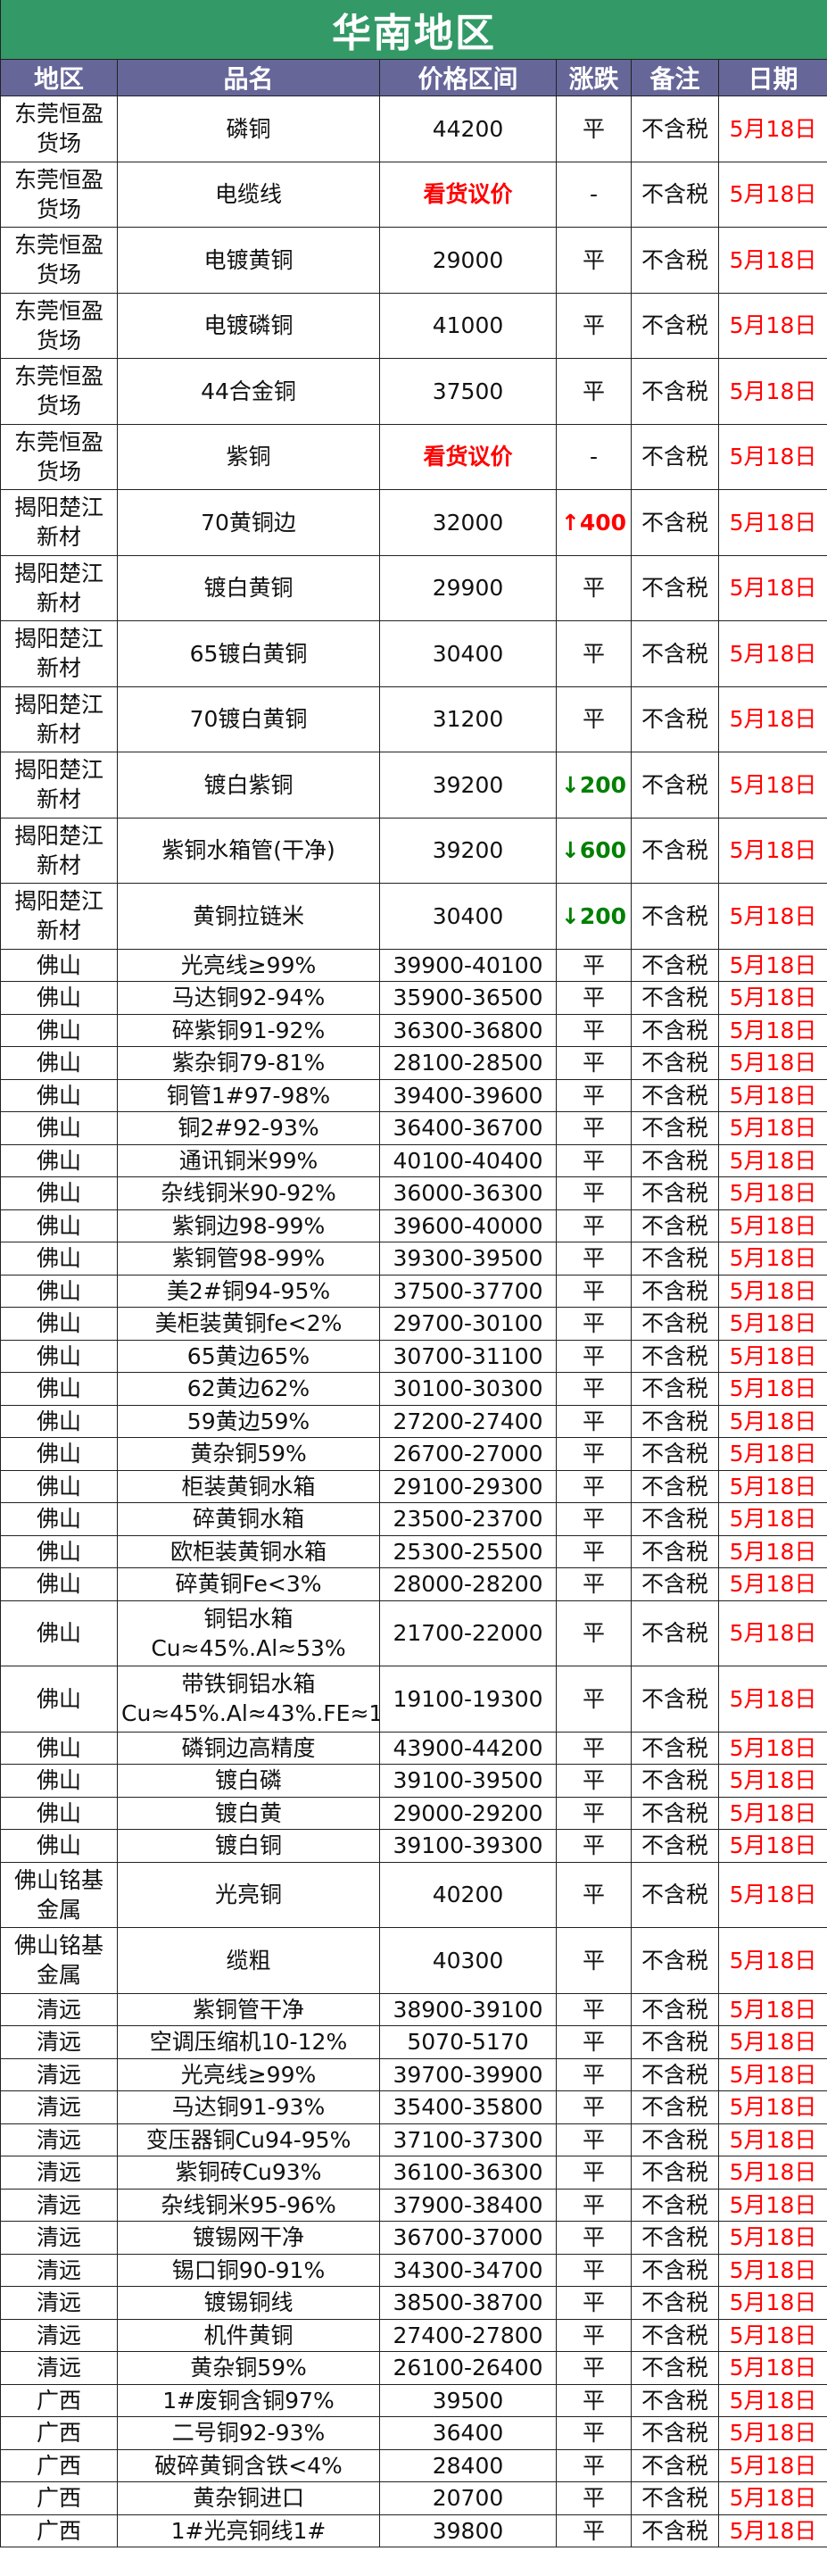 Image resolution: width=827 pixels, height=2576 pixels. I want to click on table-row: 佛山 碎紫铜91-92% 36300-36800 平不含税 5月18日, so click(413, 1030).